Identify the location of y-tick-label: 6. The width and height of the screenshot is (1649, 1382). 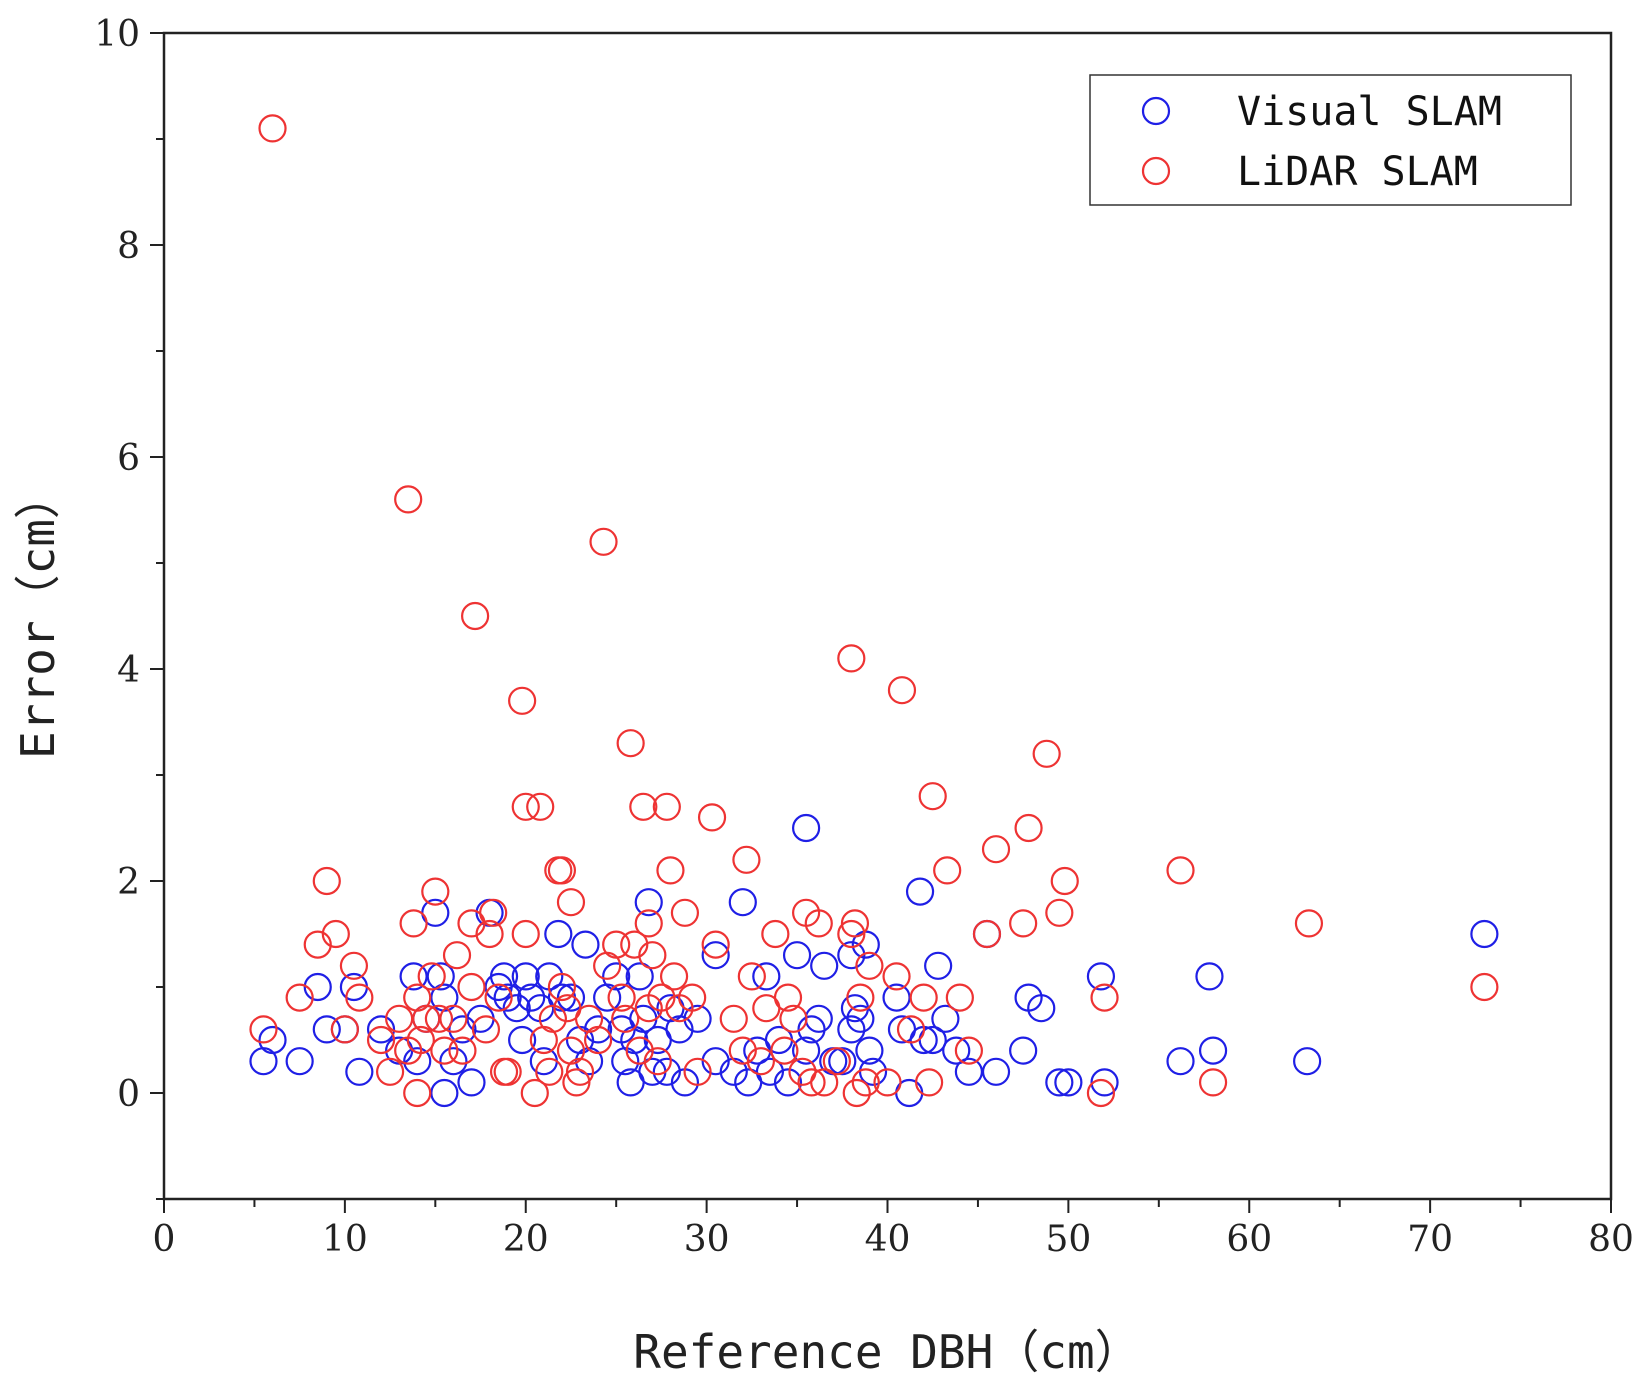
(128, 458).